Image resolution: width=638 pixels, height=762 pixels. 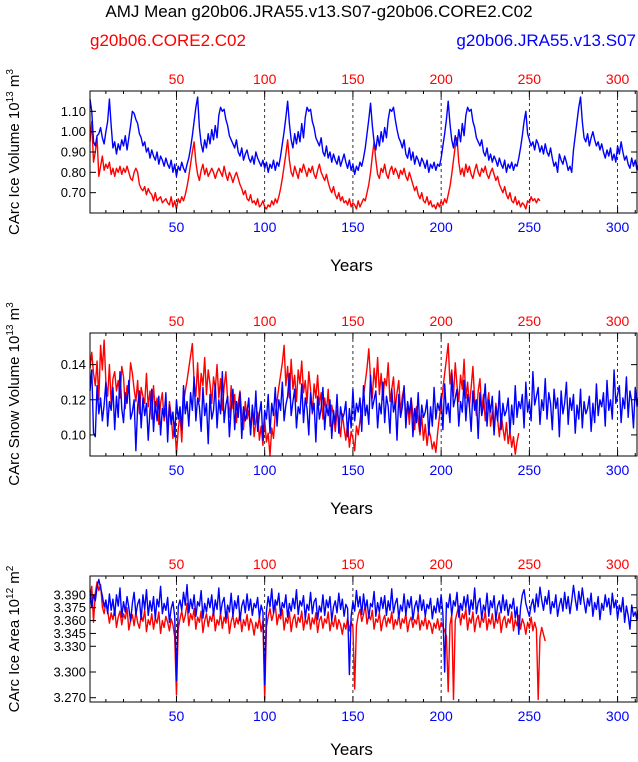 I want to click on y-tick-label: 0.90, so click(x=73, y=152).